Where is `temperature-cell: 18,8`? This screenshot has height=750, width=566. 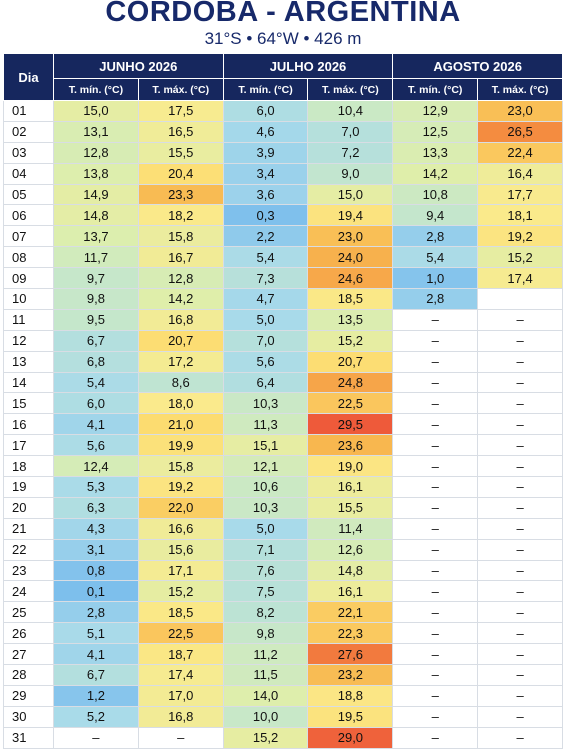
temperature-cell: 18,8 is located at coordinates (350, 695).